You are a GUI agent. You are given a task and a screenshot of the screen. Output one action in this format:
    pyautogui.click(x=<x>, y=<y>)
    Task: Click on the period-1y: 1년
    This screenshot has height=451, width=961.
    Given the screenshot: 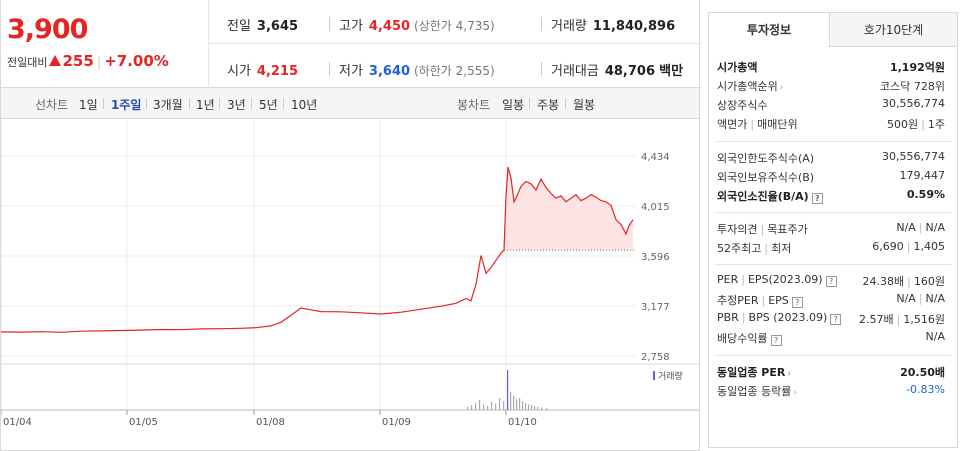 What is the action you would take?
    pyautogui.click(x=205, y=105)
    